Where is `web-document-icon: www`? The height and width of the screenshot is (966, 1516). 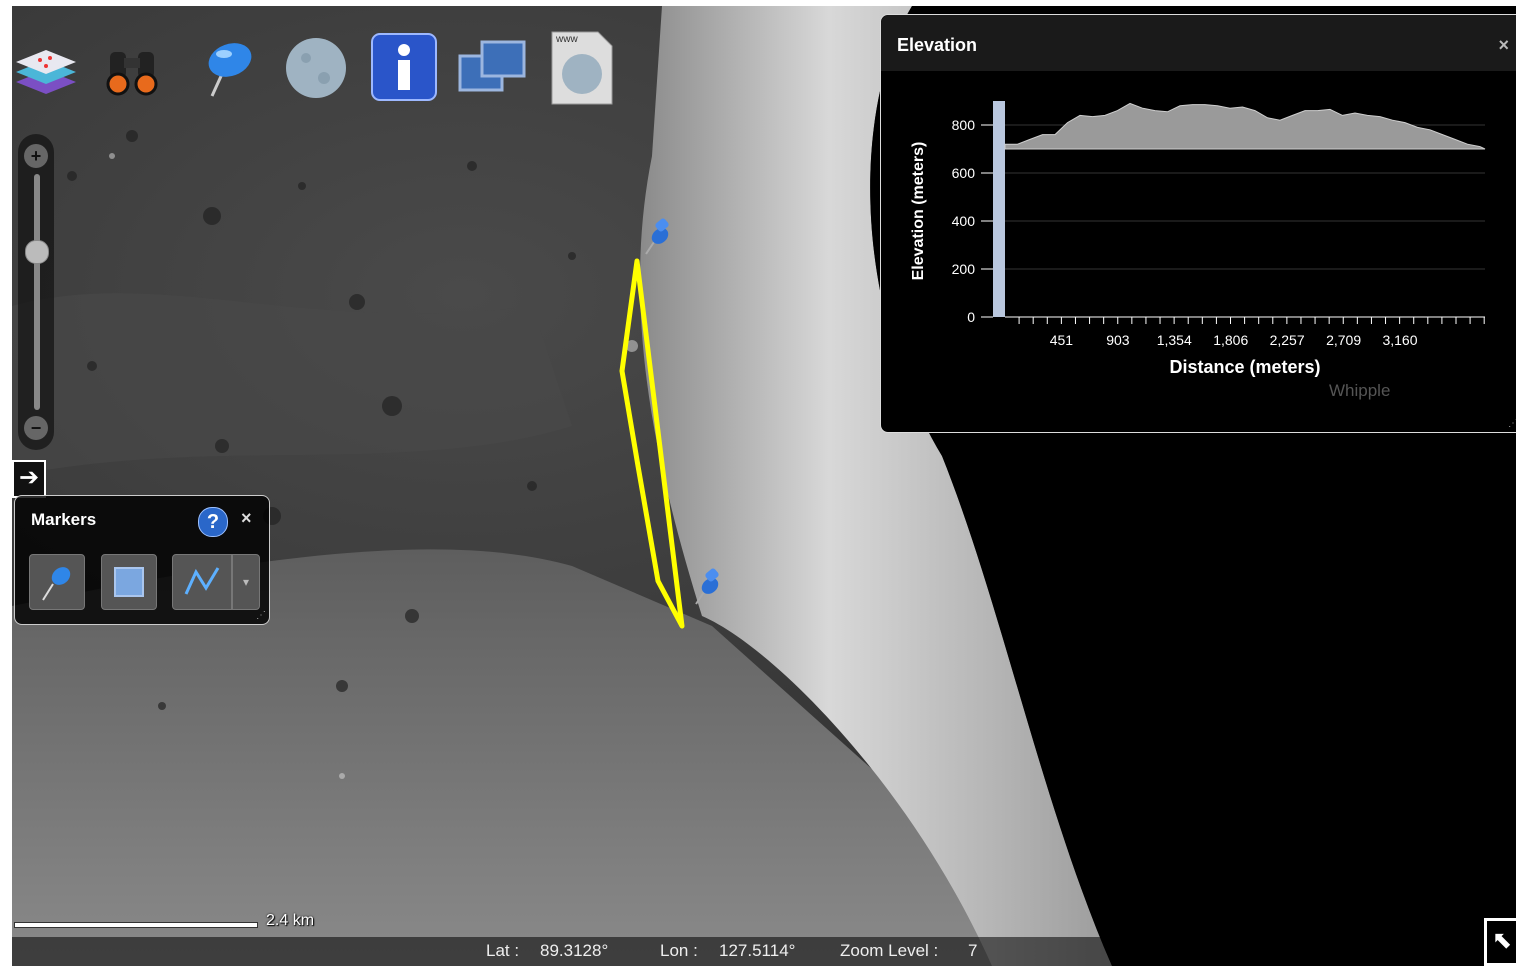
web-document-icon: www is located at coordinates (582, 68).